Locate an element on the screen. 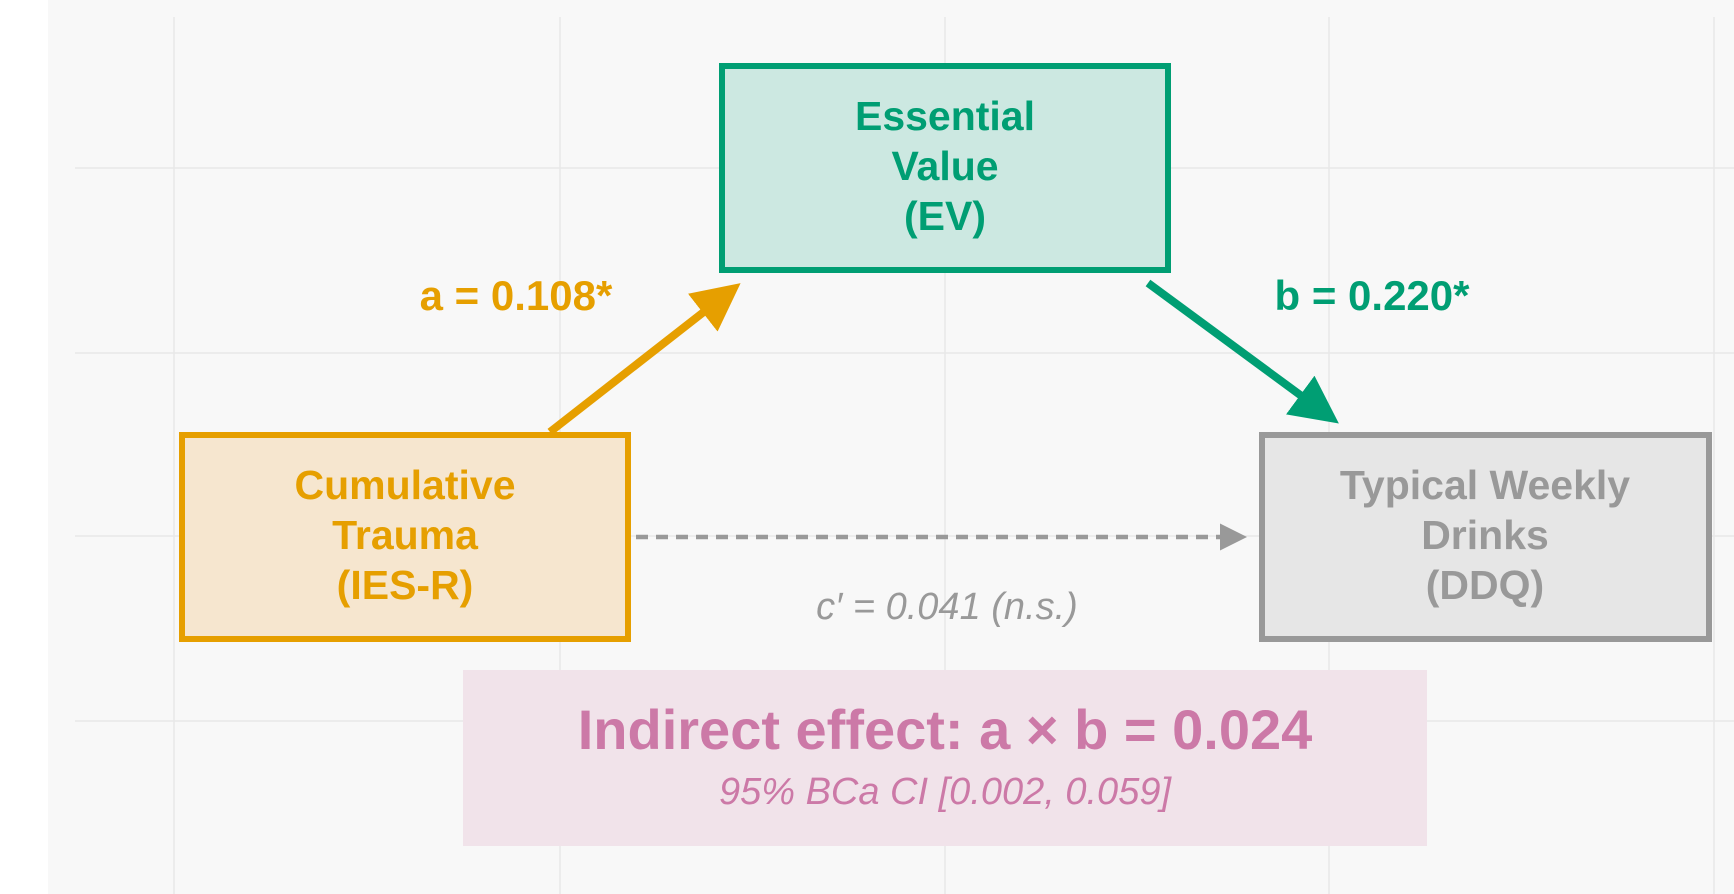  node-text: (IES-R) is located at coordinates (405, 585).